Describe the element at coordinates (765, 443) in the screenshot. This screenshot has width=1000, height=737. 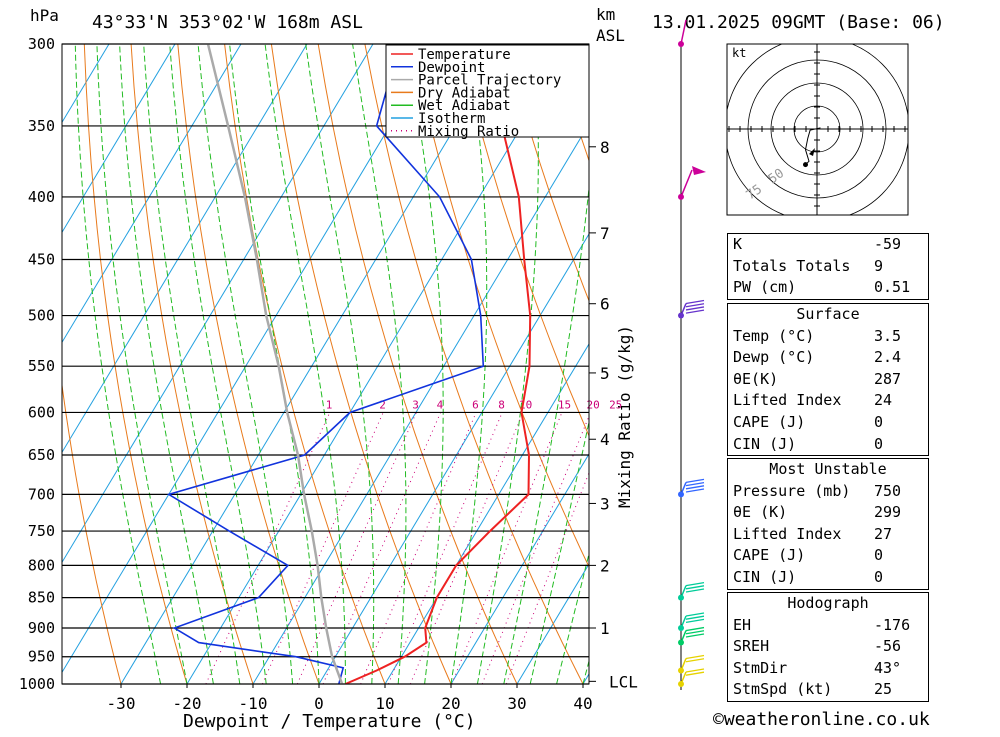
I see `stat-key: CIN (J)` at that location.